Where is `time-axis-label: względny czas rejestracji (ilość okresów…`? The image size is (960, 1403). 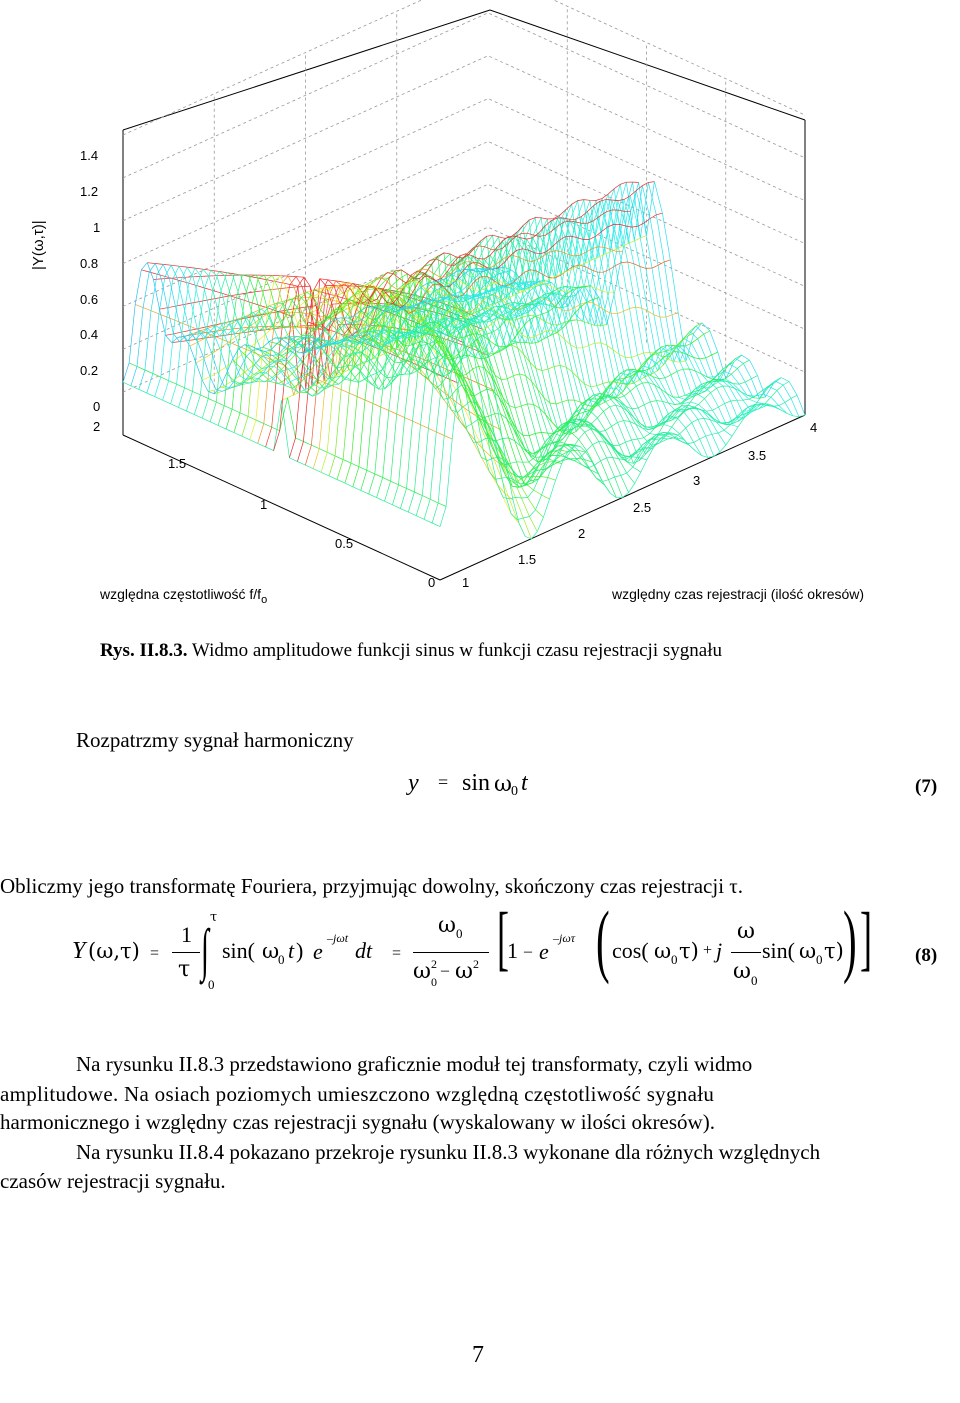
time-axis-label: względny czas rejestracji (ilość okresów… is located at coordinates (738, 594).